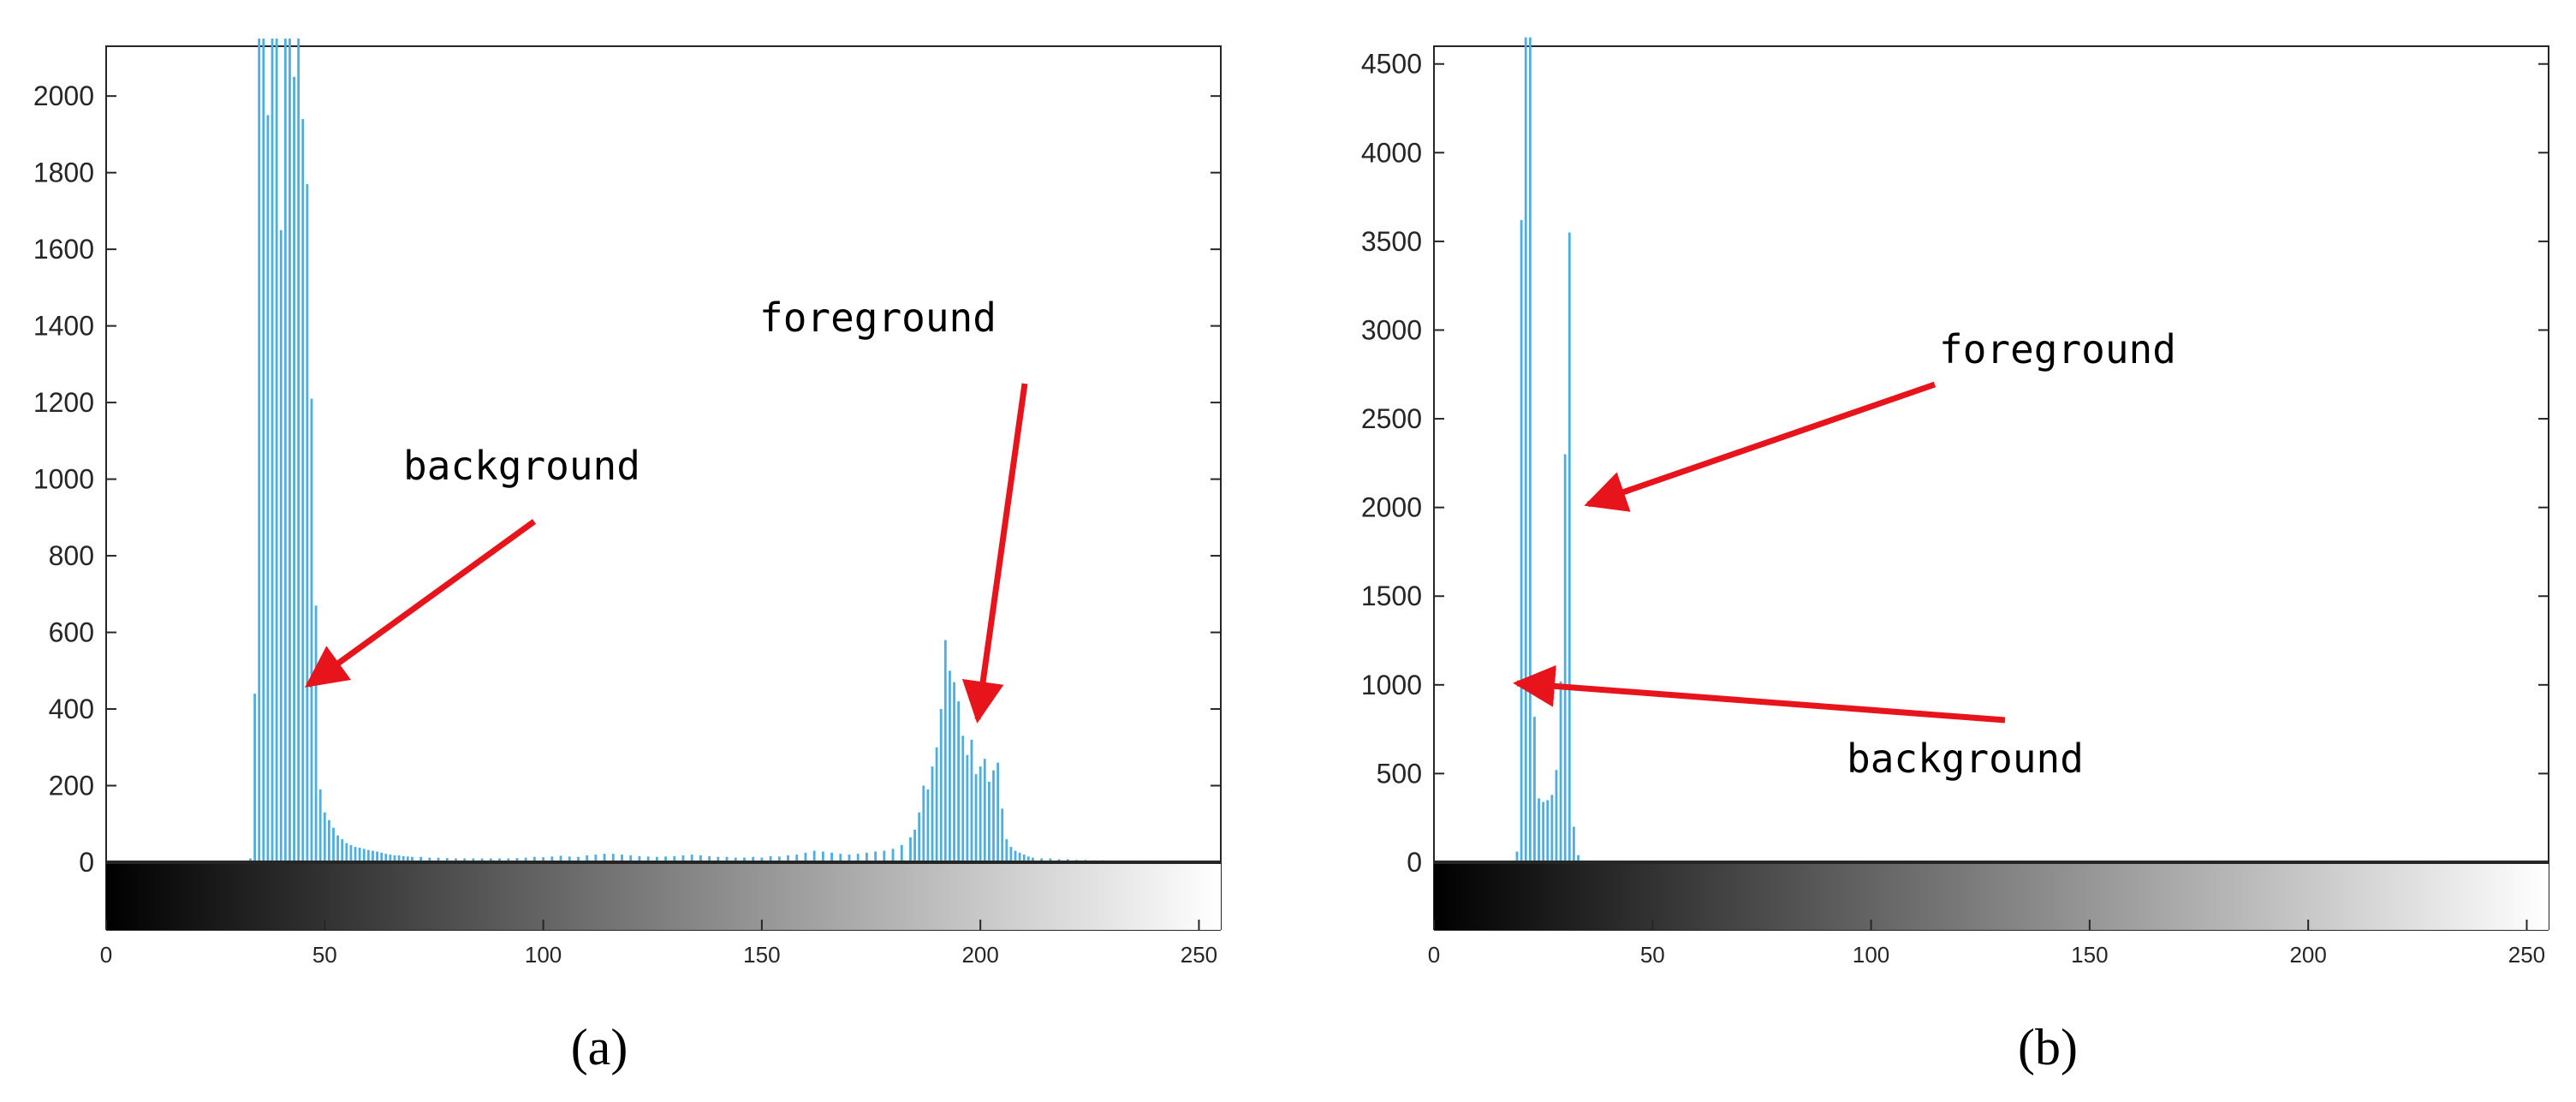 The width and height of the screenshot is (2576, 1102). I want to click on y-tick-label-a: 0, so click(86, 862).